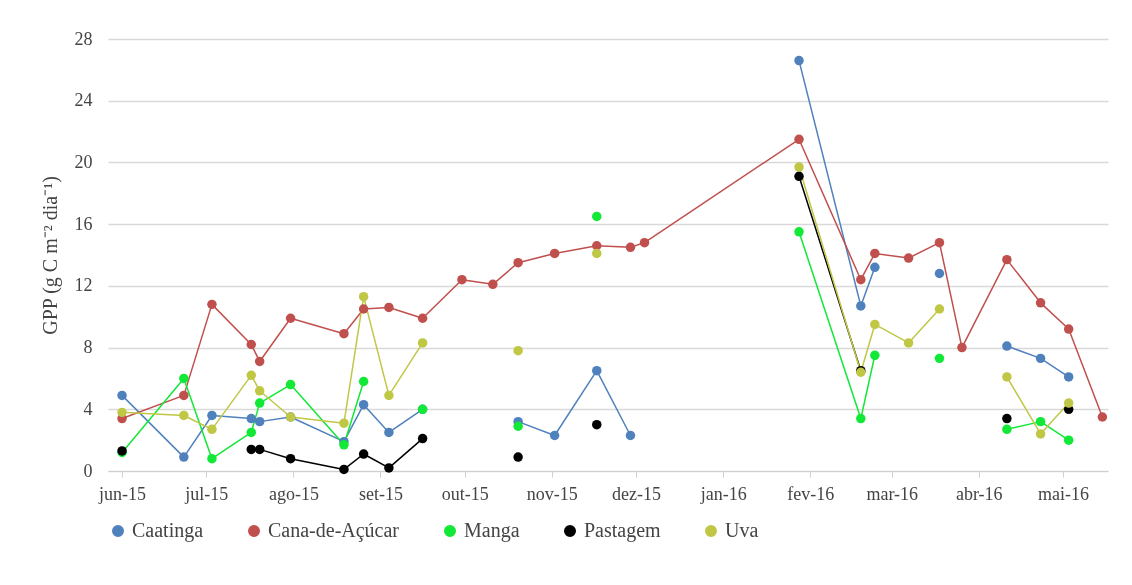 The width and height of the screenshot is (1132, 585). I want to click on legend-label: Manga, so click(492, 530).